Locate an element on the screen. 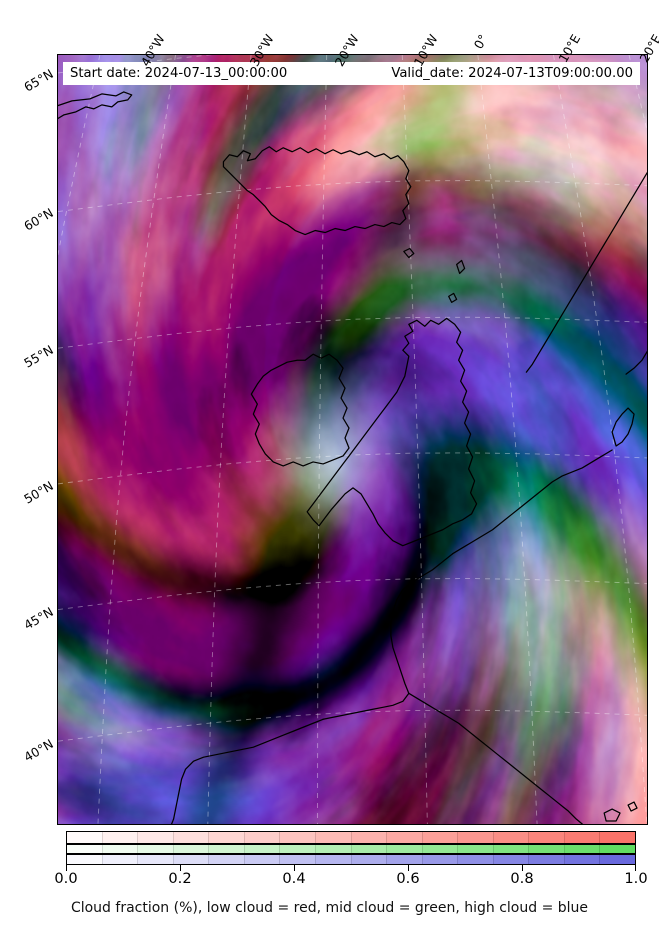 This screenshot has width=659, height=936. colorbar-band-high-cloud is located at coordinates (351, 858).